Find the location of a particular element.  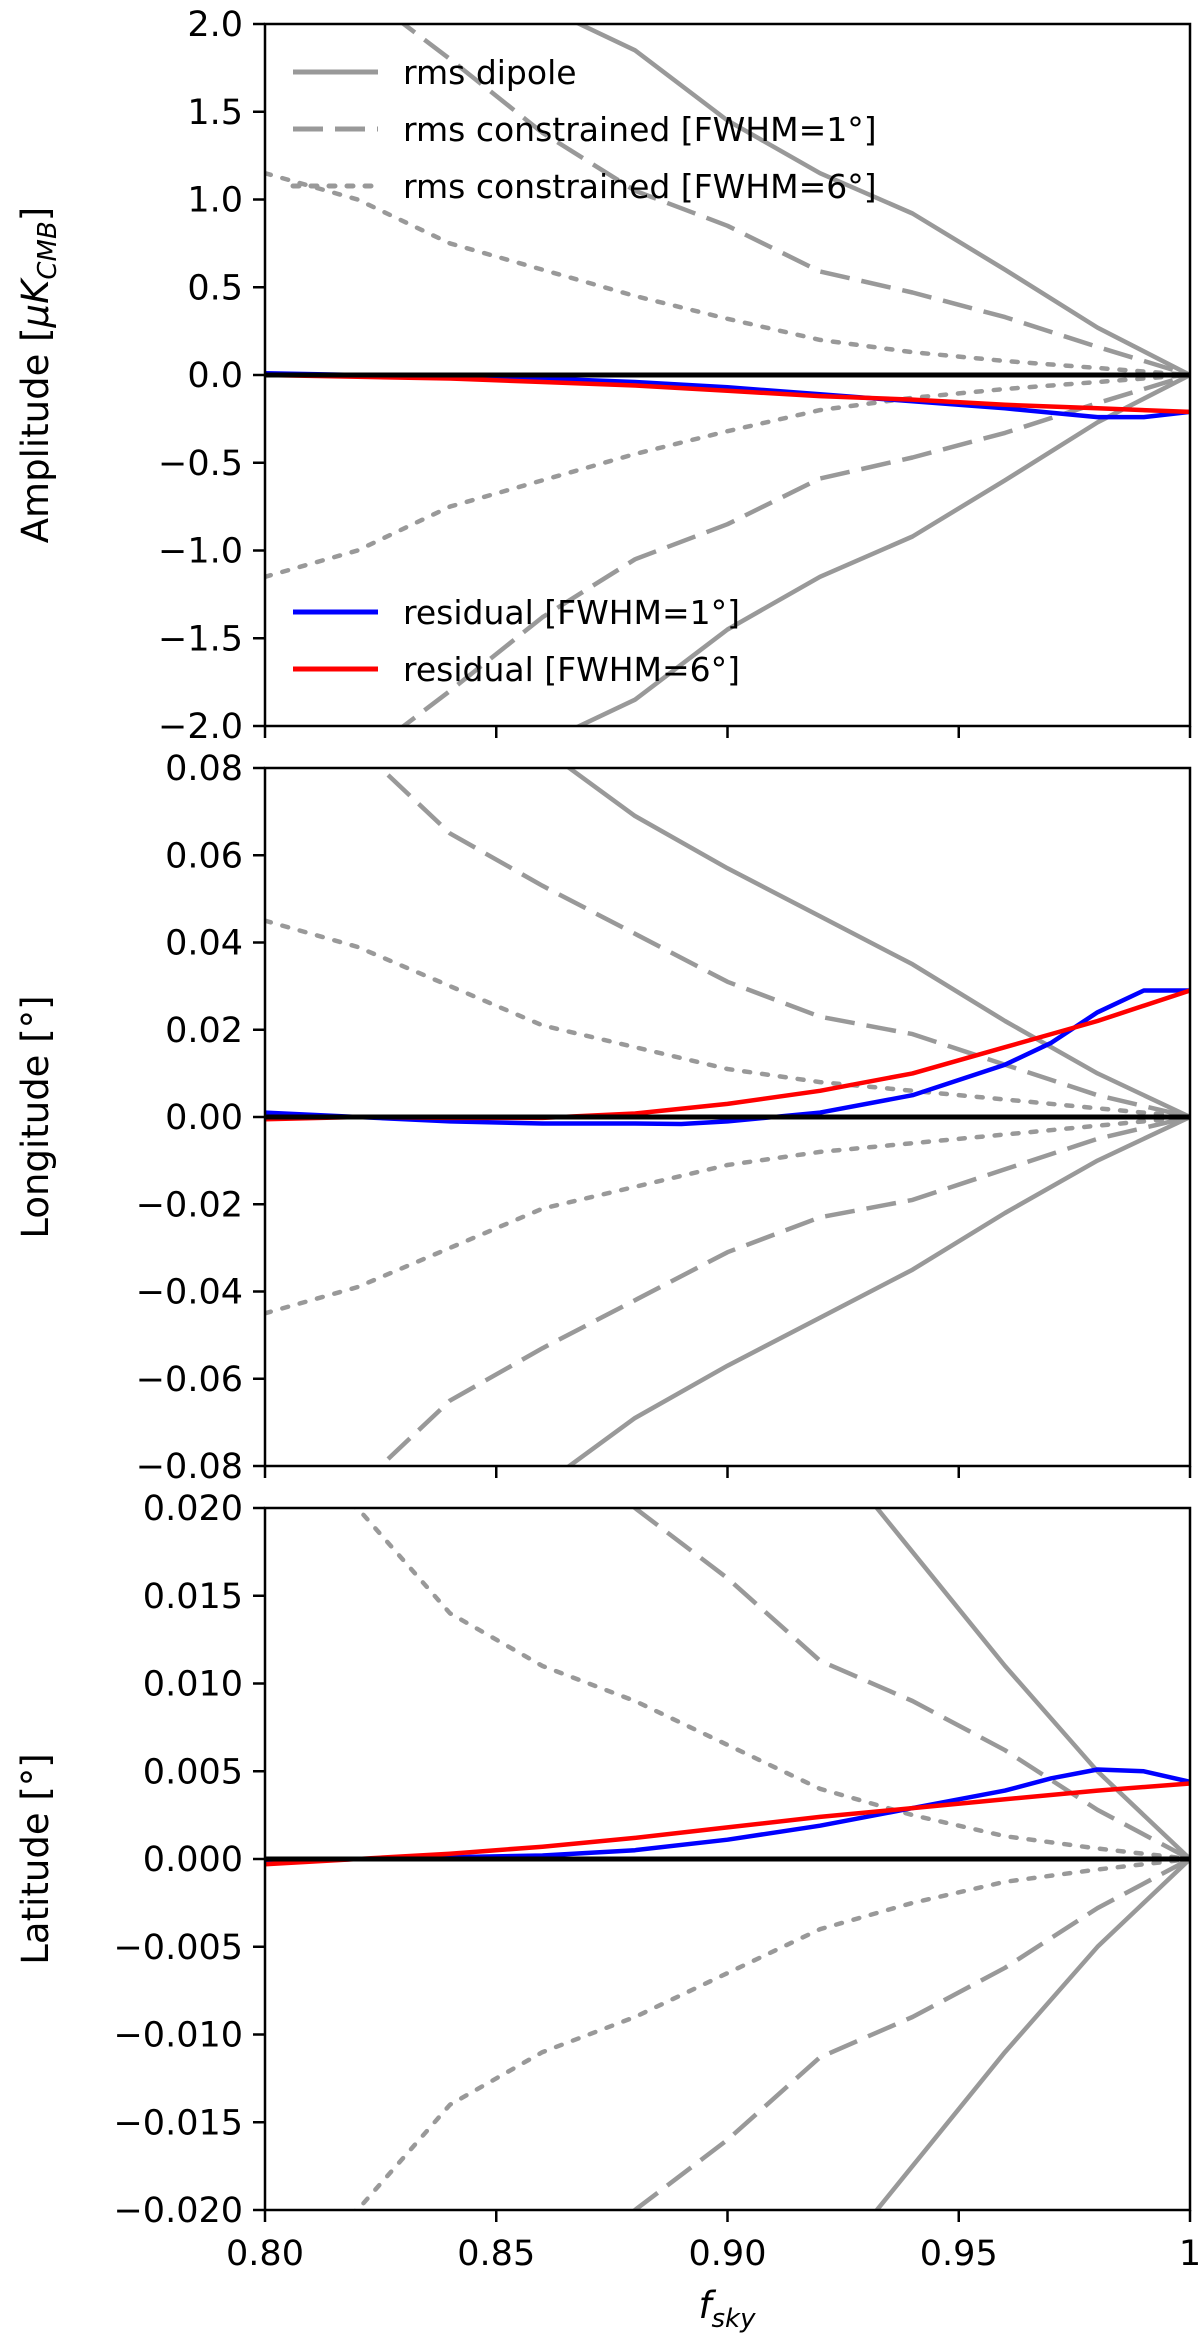

ytick-label-longitude-2: 0.04 is located at coordinates (204, 944).